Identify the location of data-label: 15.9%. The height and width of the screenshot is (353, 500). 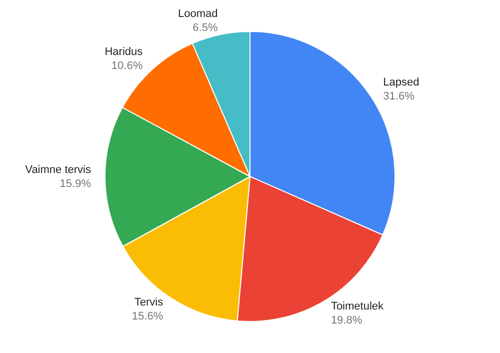
(76, 184).